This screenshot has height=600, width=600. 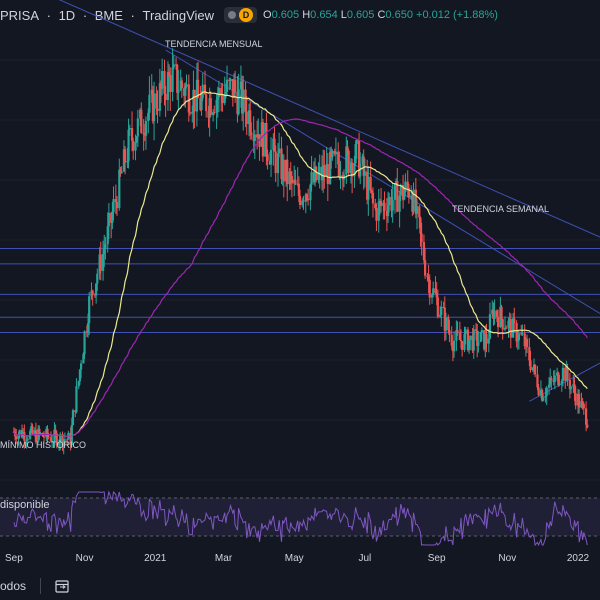 What do you see at coordinates (300, 586) in the screenshot?
I see `bottom-toolbar: odos` at bounding box center [300, 586].